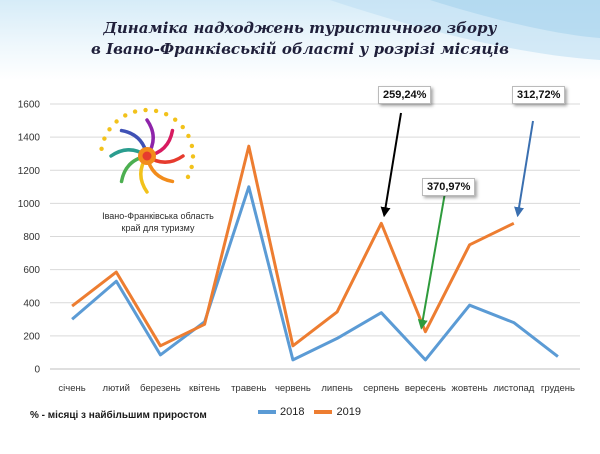 The height and width of the screenshot is (454, 600). Describe the element at coordinates (29, 138) in the screenshot. I see `y-tick-label: 1400` at that location.